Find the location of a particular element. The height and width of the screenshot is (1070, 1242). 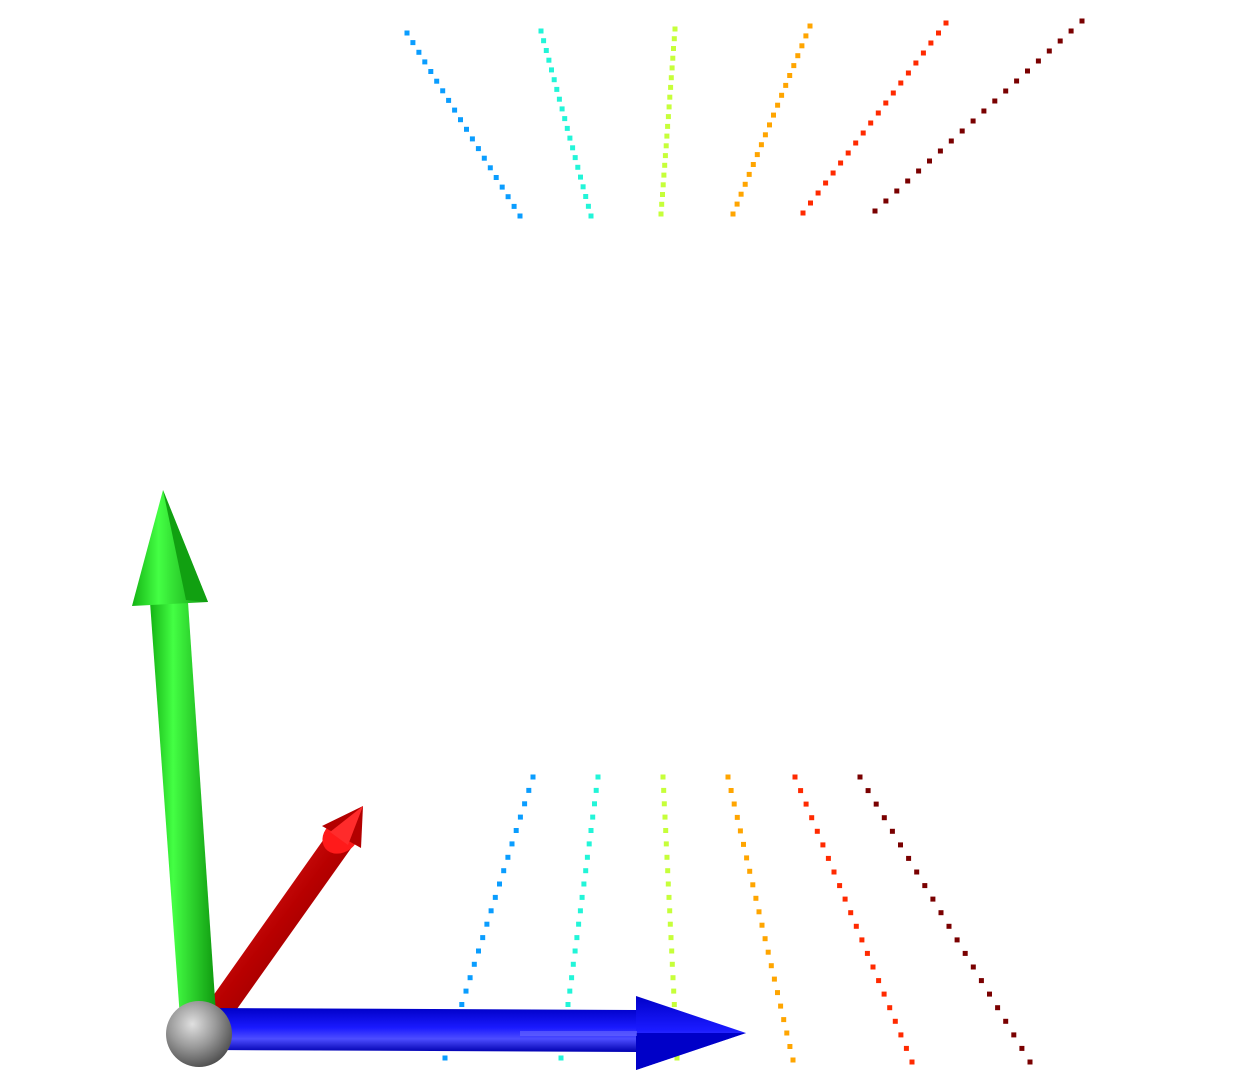

y-axis-arrow is located at coordinates (174, 754).